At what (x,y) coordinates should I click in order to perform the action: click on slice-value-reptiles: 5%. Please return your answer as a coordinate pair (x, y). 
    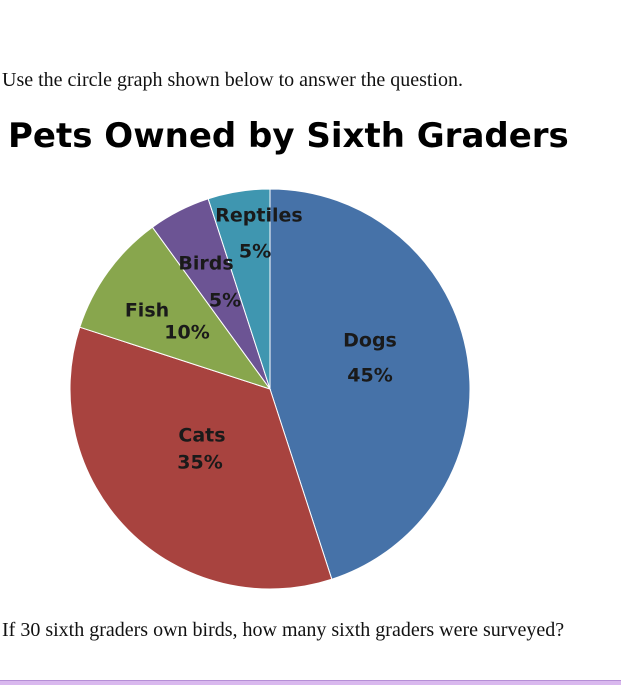
    Looking at the image, I should click on (255, 252).